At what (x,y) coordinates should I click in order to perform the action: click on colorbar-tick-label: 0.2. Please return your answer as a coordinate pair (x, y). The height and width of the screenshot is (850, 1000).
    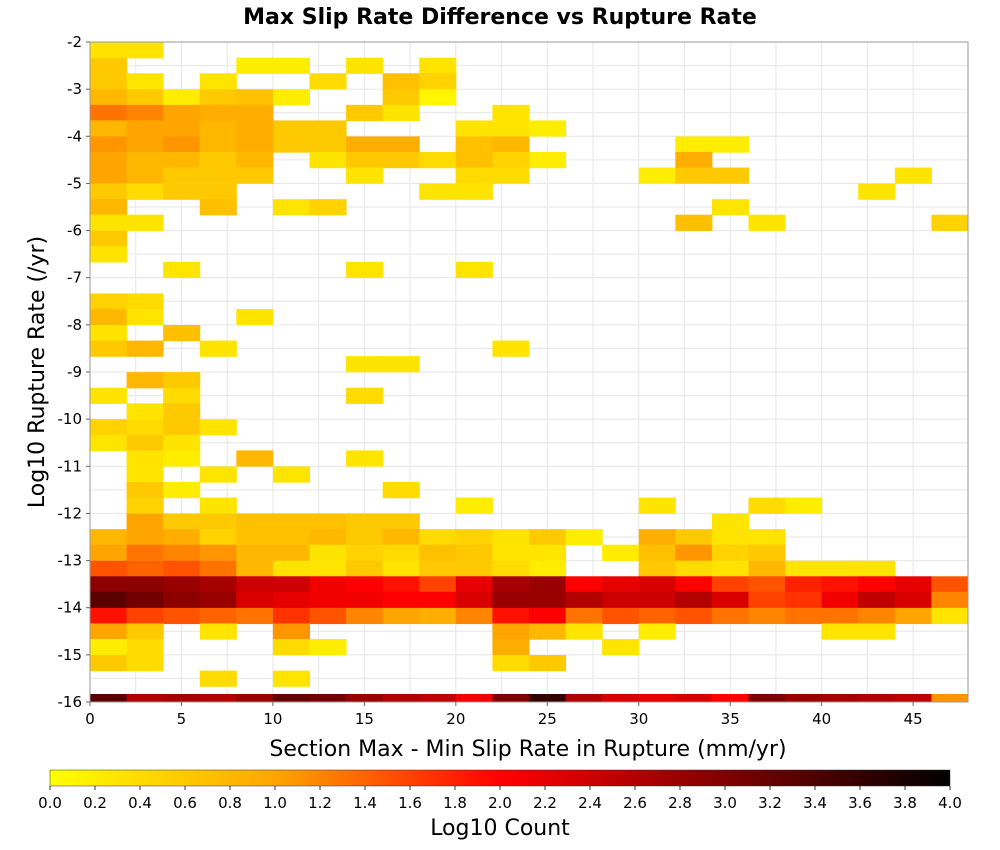
    Looking at the image, I should click on (95, 803).